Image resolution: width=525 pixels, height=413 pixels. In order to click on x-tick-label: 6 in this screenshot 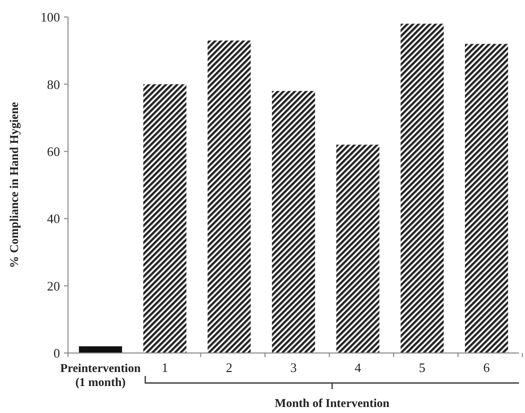, I will do `click(486, 367)`.